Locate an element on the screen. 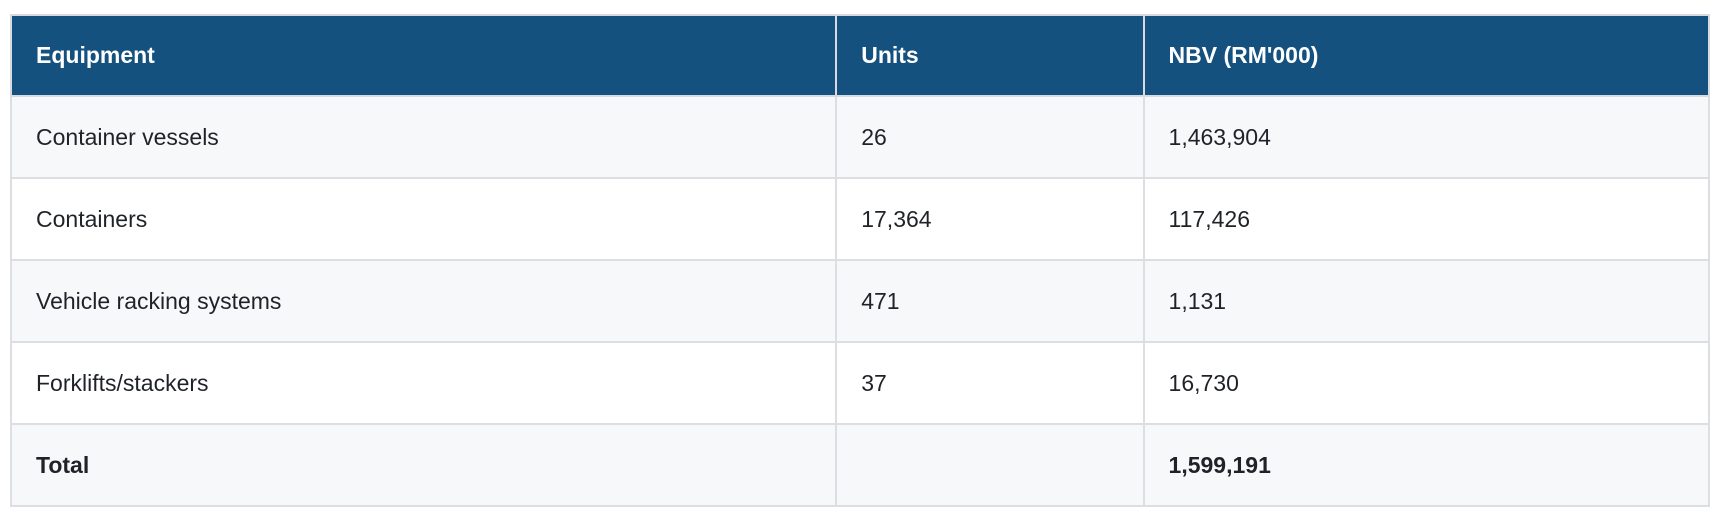 Image resolution: width=1720 pixels, height=532 pixels. header-cell-units: Units is located at coordinates (990, 55).